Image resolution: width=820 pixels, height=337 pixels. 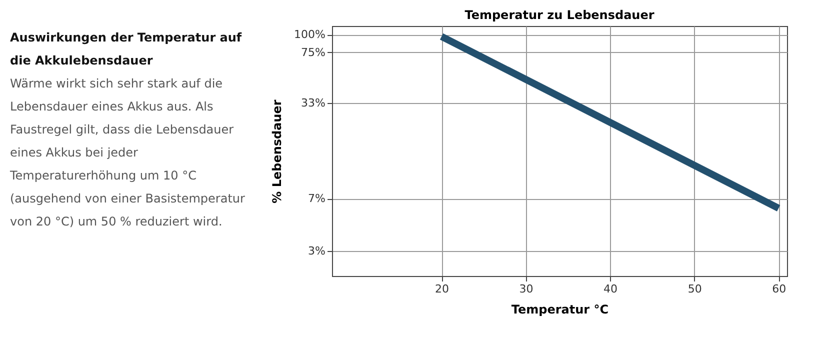 I want to click on chart-title: Temperatur zu Lebensdauer, so click(x=559, y=15).